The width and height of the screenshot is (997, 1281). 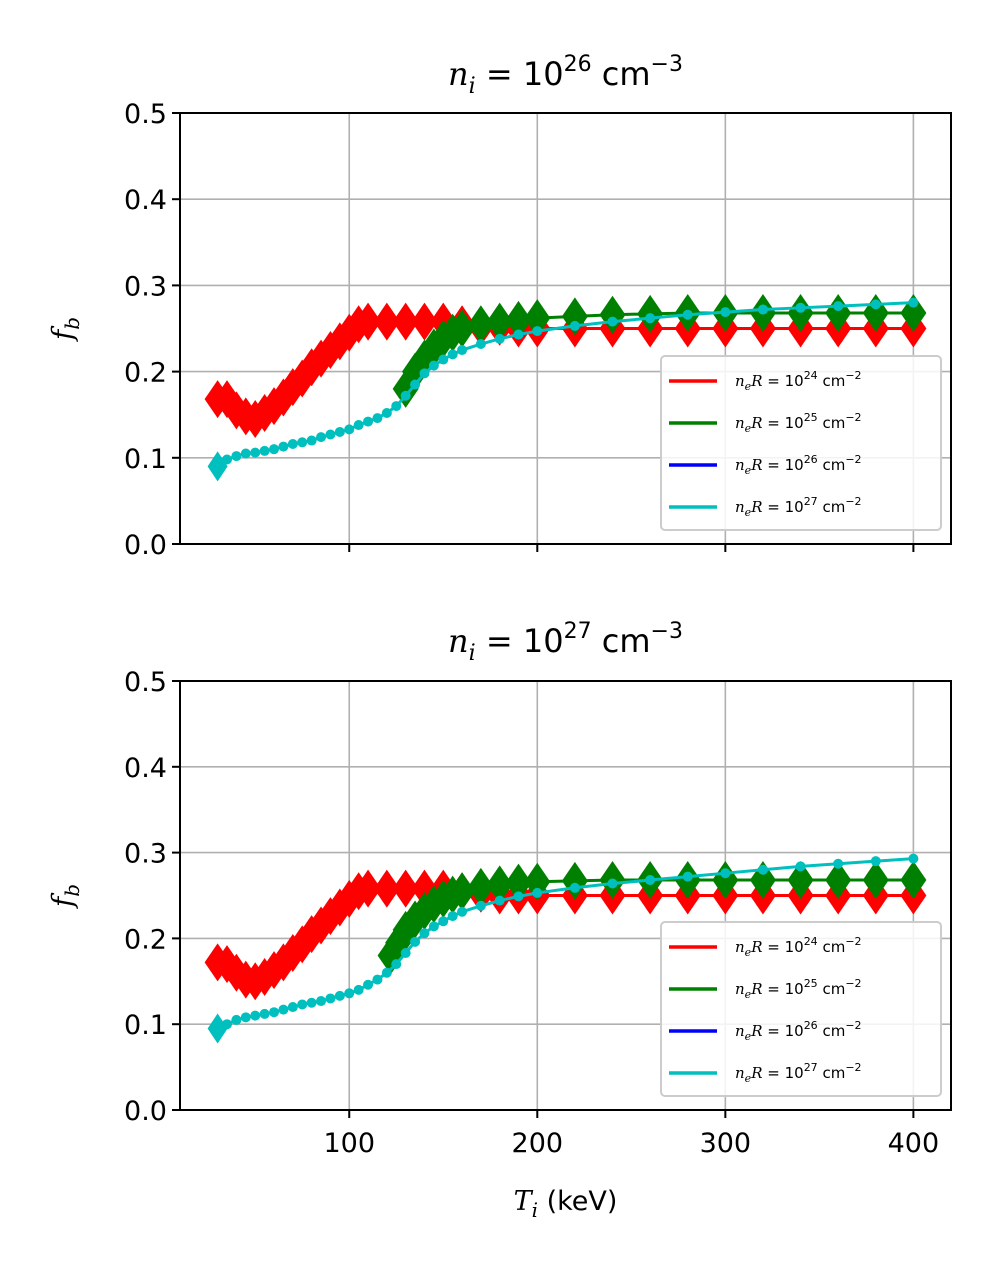 What do you see at coordinates (798, 465) in the screenshot?
I see `legend-label: neR = 1026 cm−2` at bounding box center [798, 465].